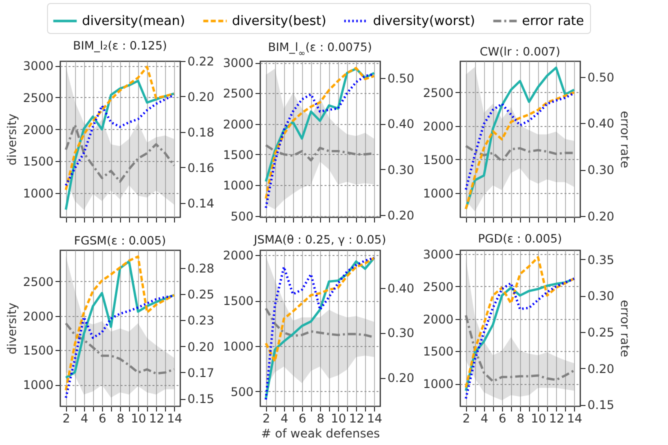 Image resolution: width=668 pixels, height=445 pixels. I want to click on chart-title: JSMA(θ : 0.25, γ : 0.05), so click(319, 239).